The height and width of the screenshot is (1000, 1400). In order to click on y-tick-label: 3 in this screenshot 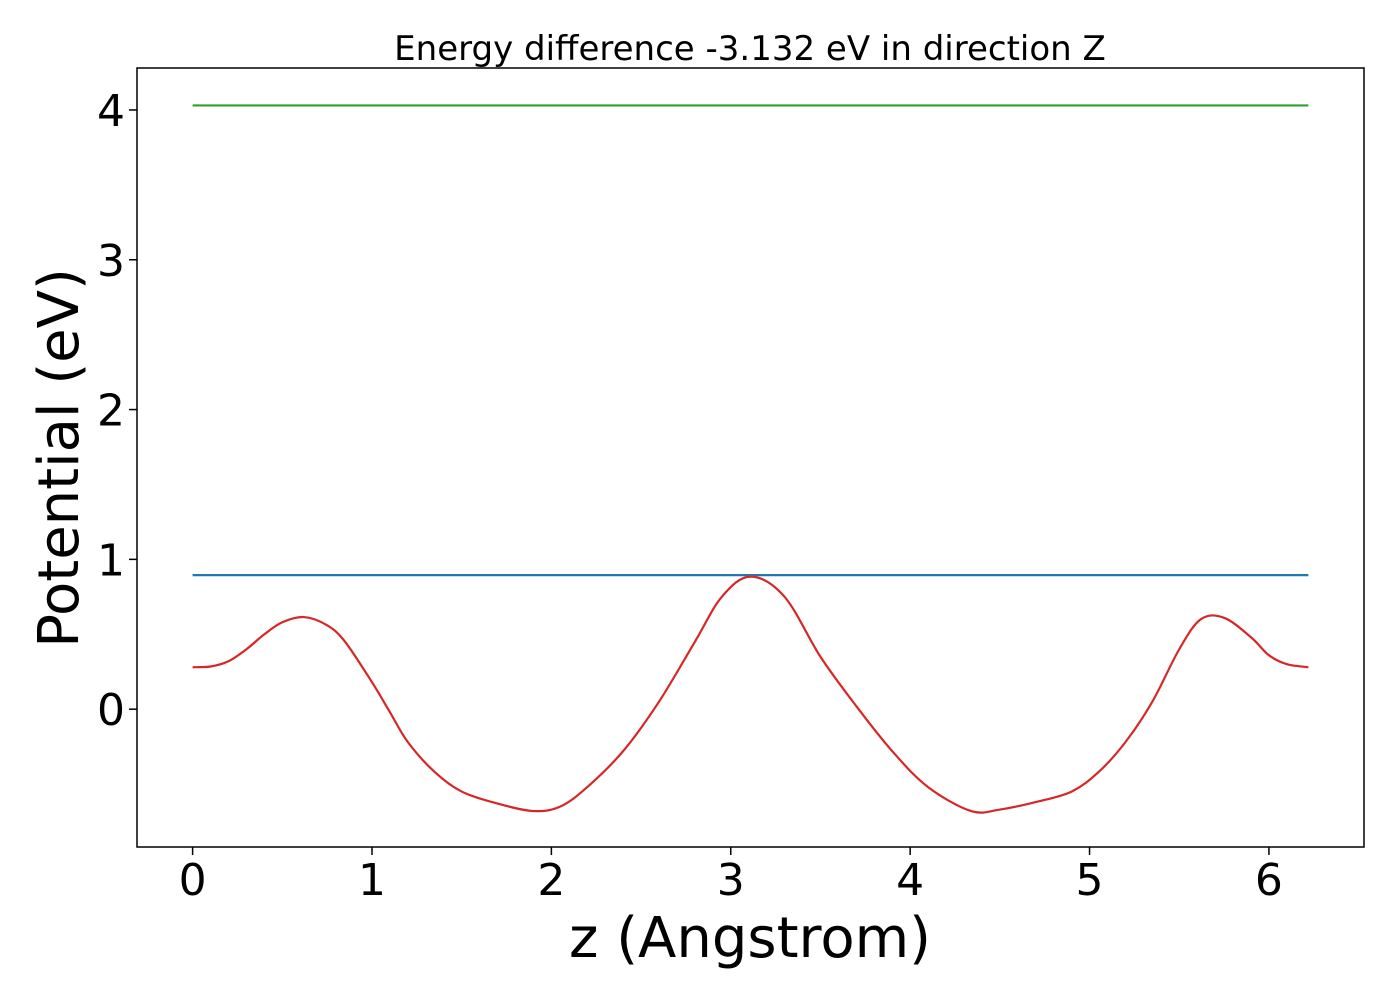, I will do `click(111, 261)`.